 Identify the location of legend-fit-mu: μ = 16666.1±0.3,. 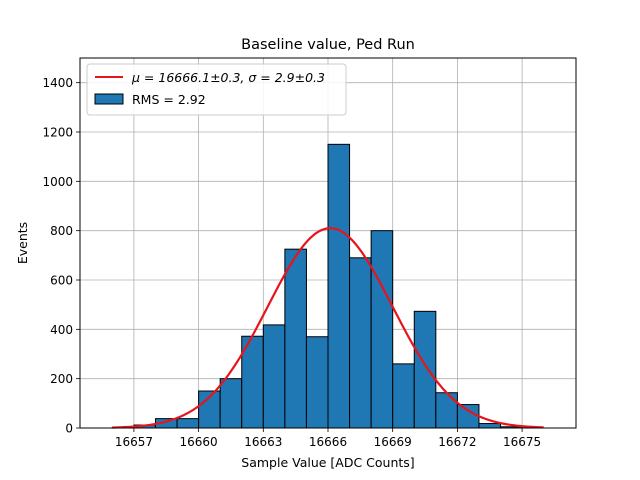
(187, 77).